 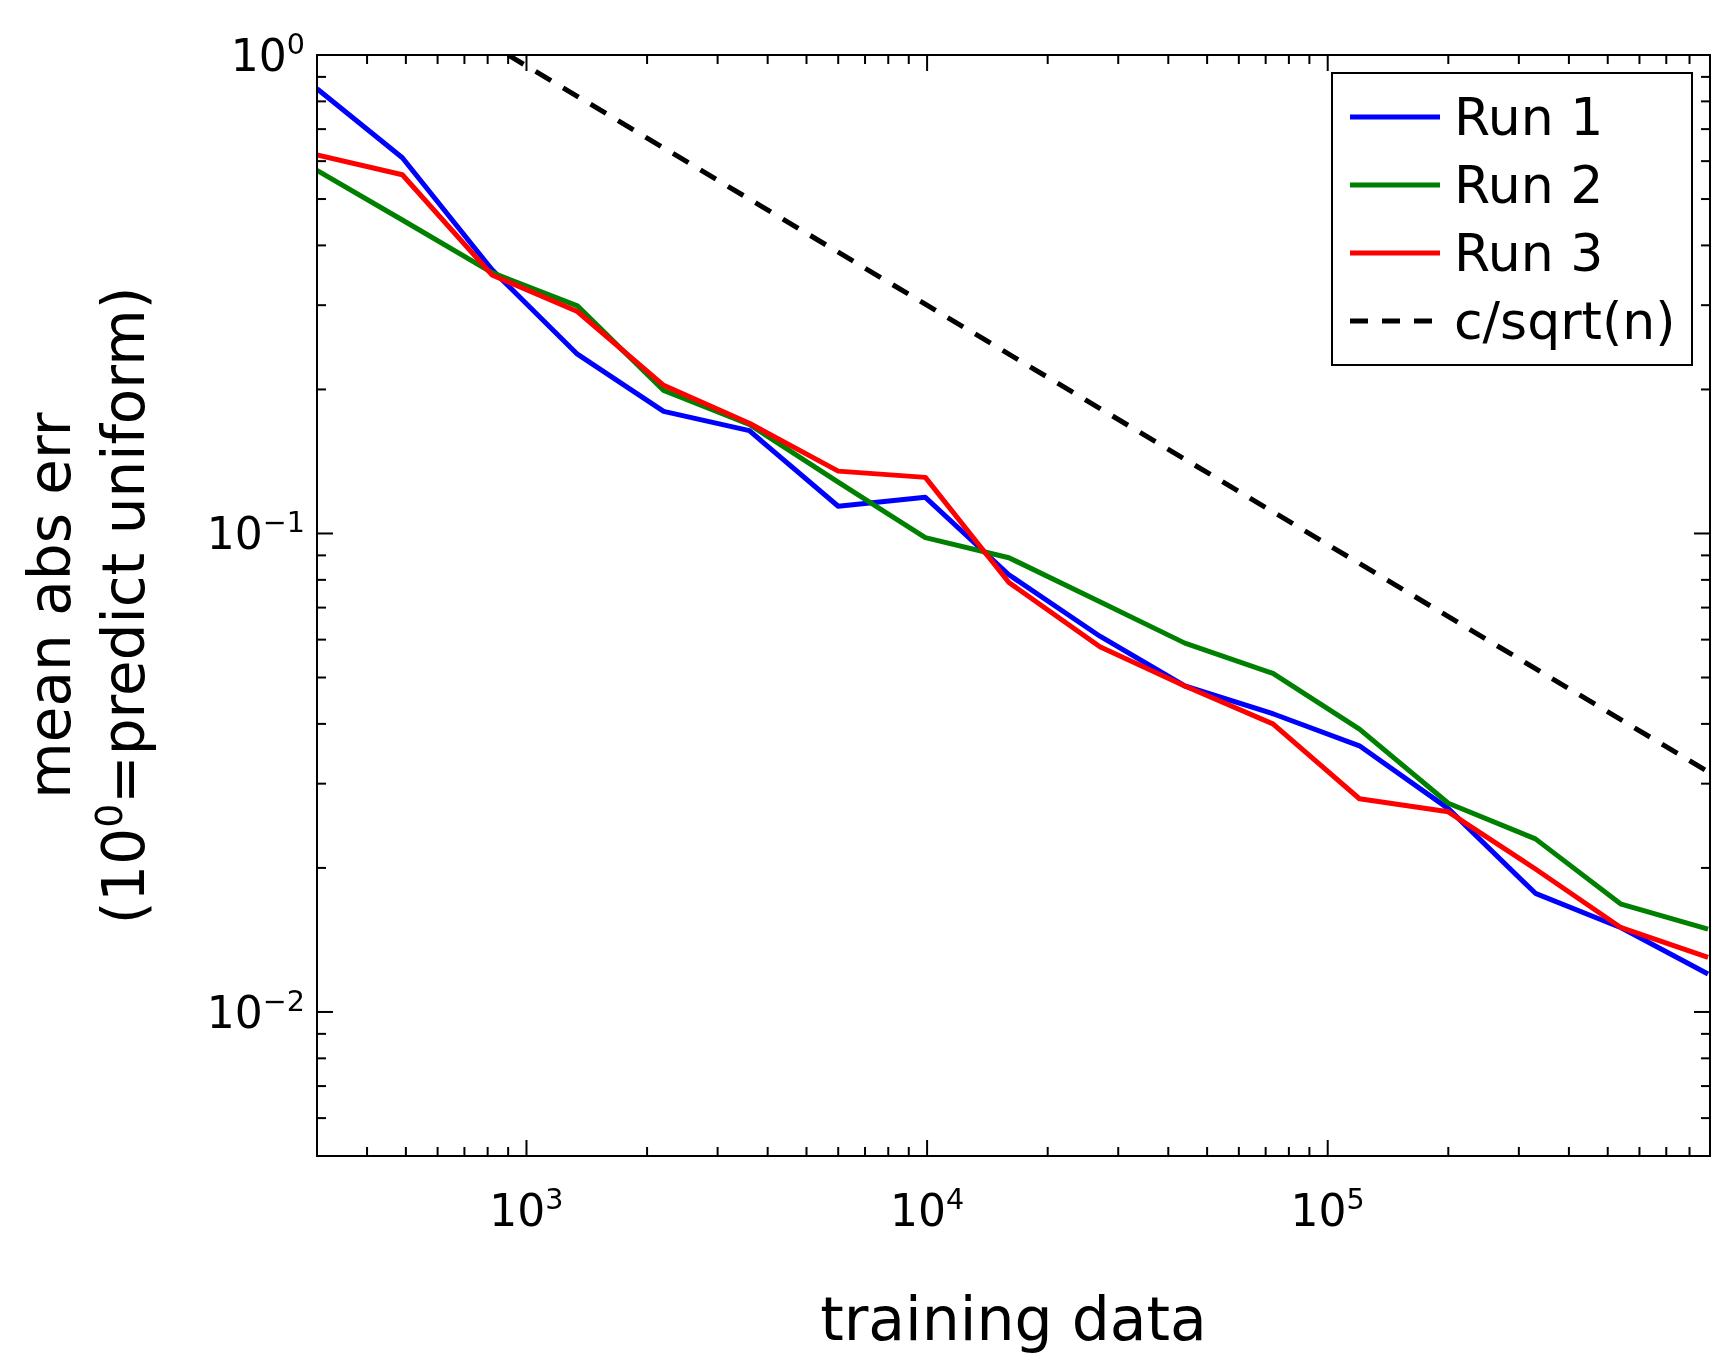 I want to click on legend-label: Run 2, so click(x=1529, y=185).